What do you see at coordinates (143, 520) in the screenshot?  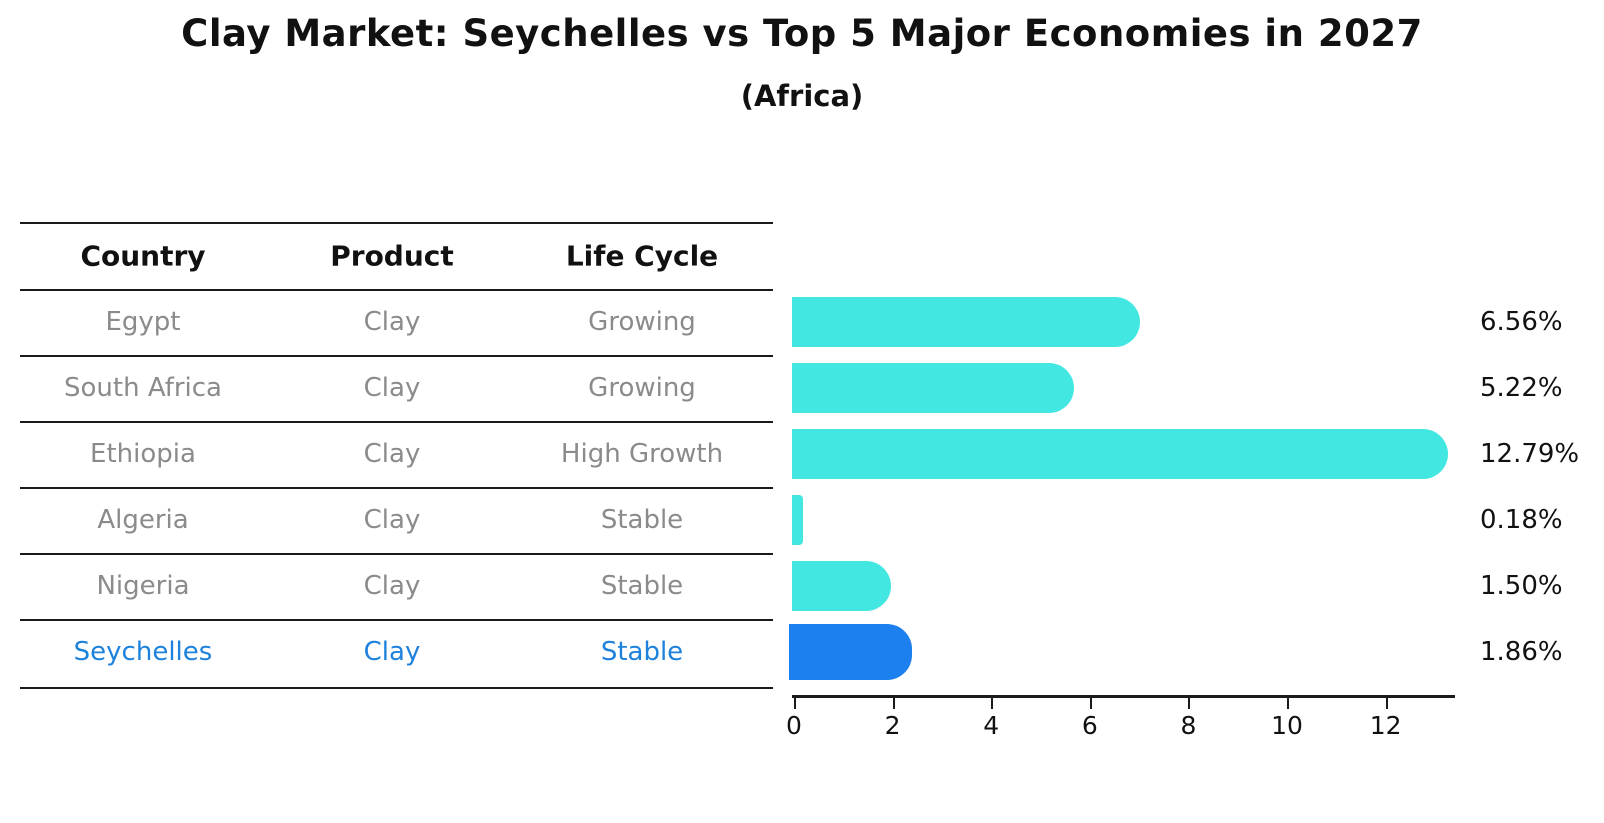 I see `table-cell-country: Algeria` at bounding box center [143, 520].